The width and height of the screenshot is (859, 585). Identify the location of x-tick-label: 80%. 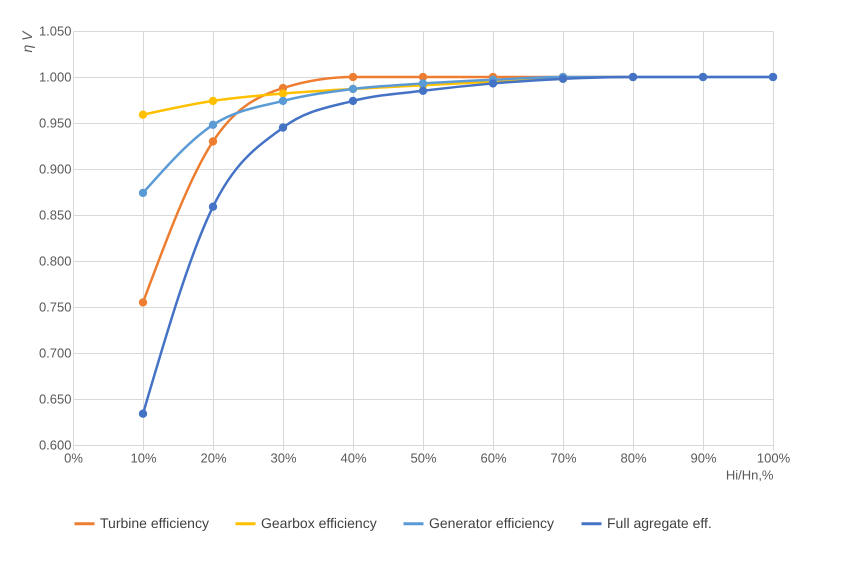
(633, 458).